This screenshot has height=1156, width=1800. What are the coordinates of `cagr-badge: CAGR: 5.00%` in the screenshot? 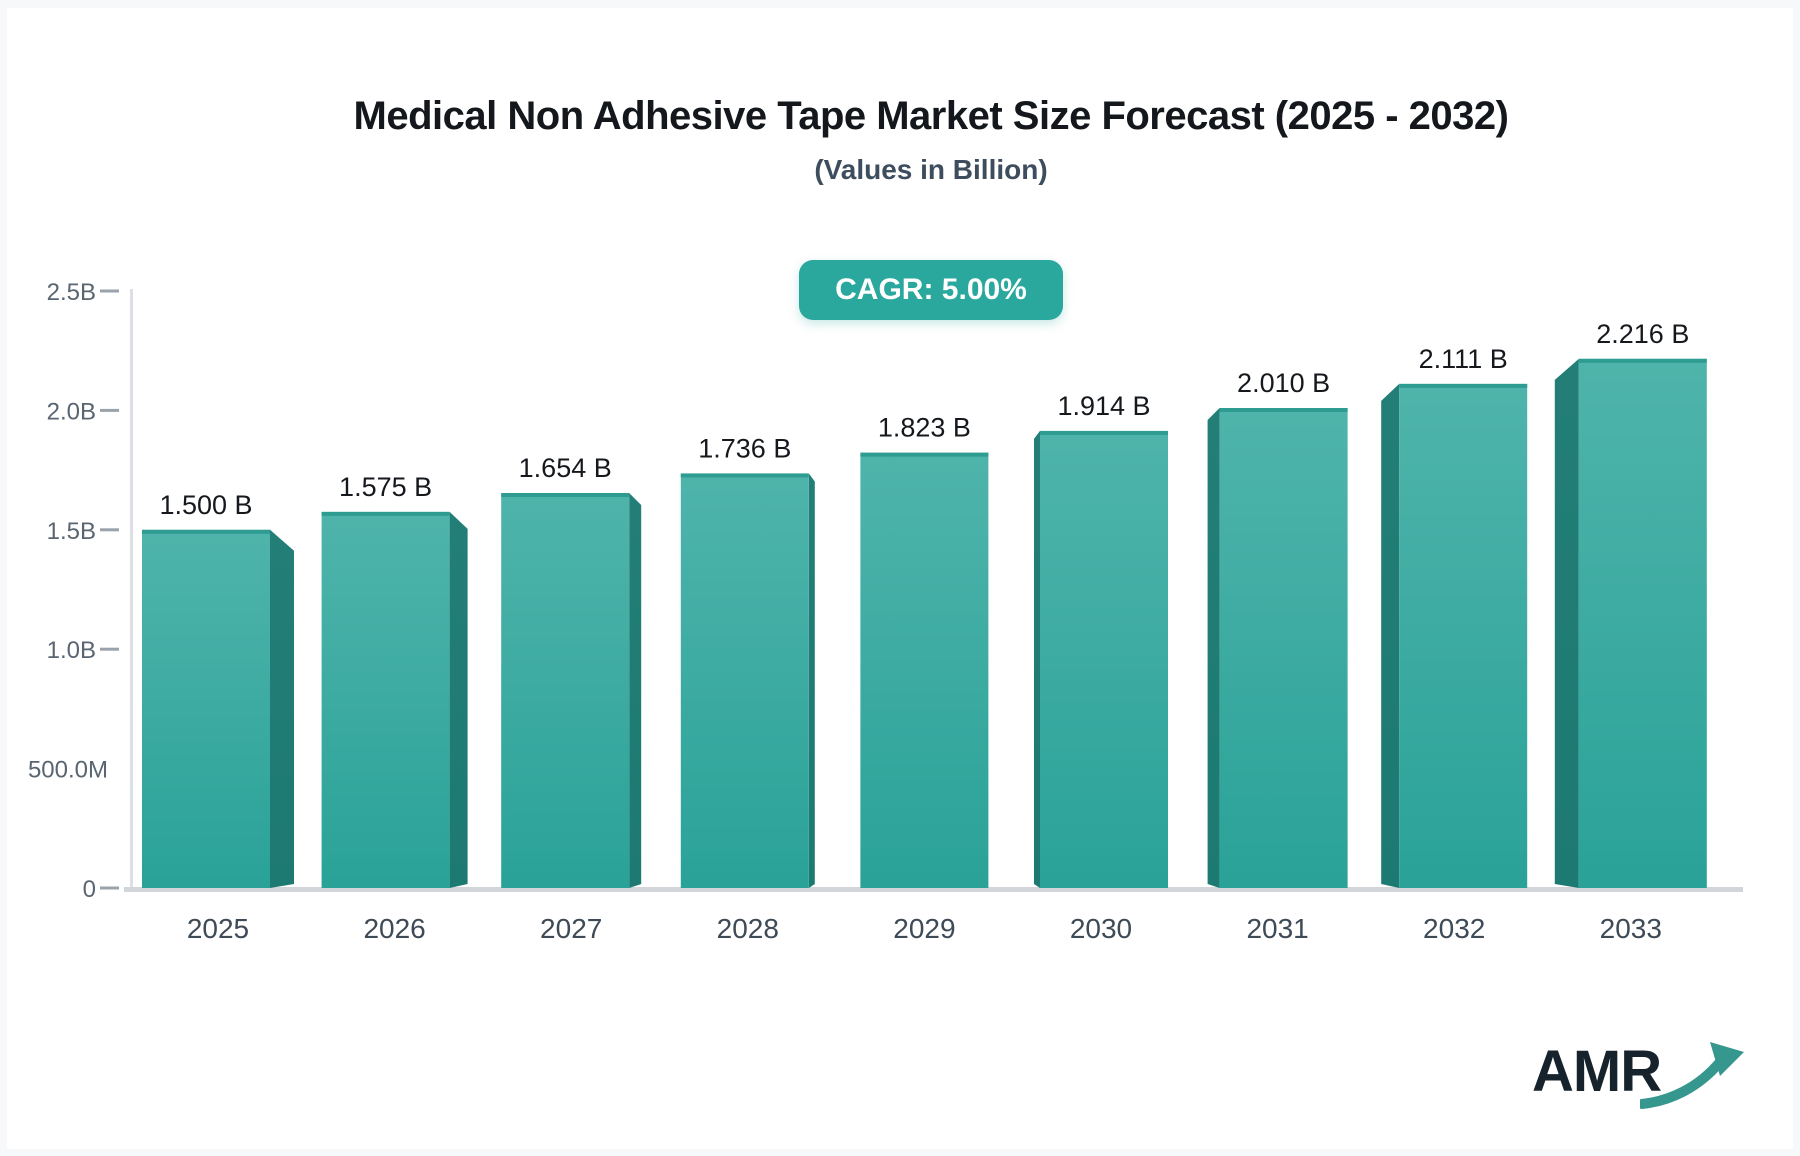 It's located at (931, 290).